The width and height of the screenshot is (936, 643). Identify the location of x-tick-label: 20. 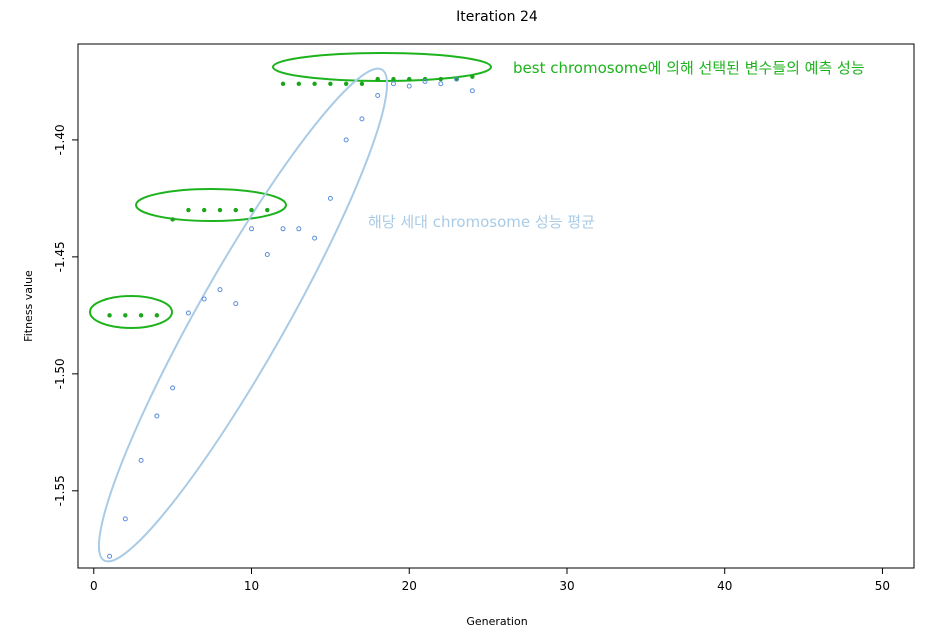
(409, 586).